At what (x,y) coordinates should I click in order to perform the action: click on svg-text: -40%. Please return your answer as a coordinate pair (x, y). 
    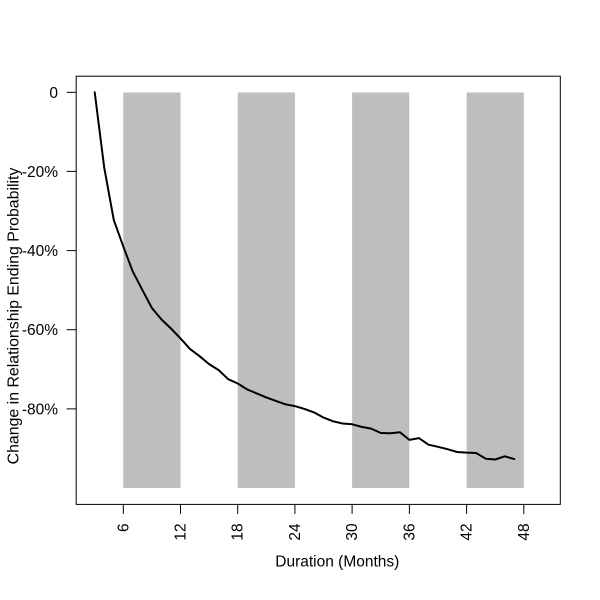
    Looking at the image, I should click on (40, 251).